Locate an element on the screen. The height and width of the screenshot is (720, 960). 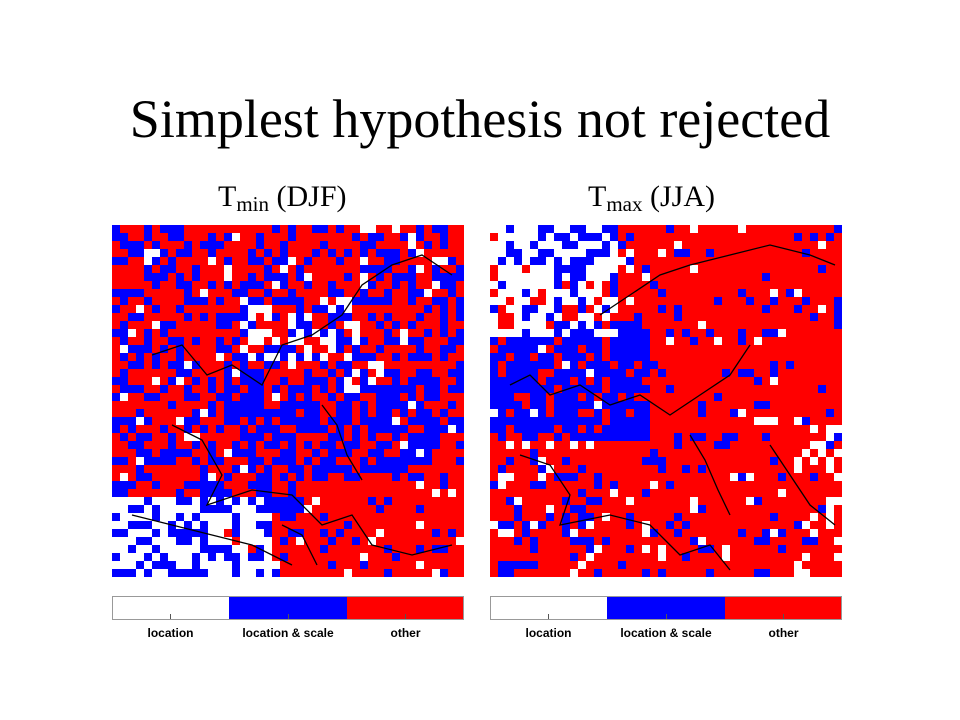
panel-right-season: (JJA) is located at coordinates (678, 196).